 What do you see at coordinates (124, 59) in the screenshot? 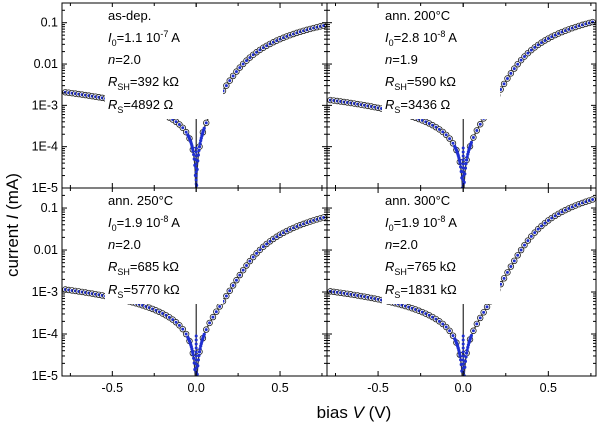
I see `annotation-n: n=2.0` at bounding box center [124, 59].